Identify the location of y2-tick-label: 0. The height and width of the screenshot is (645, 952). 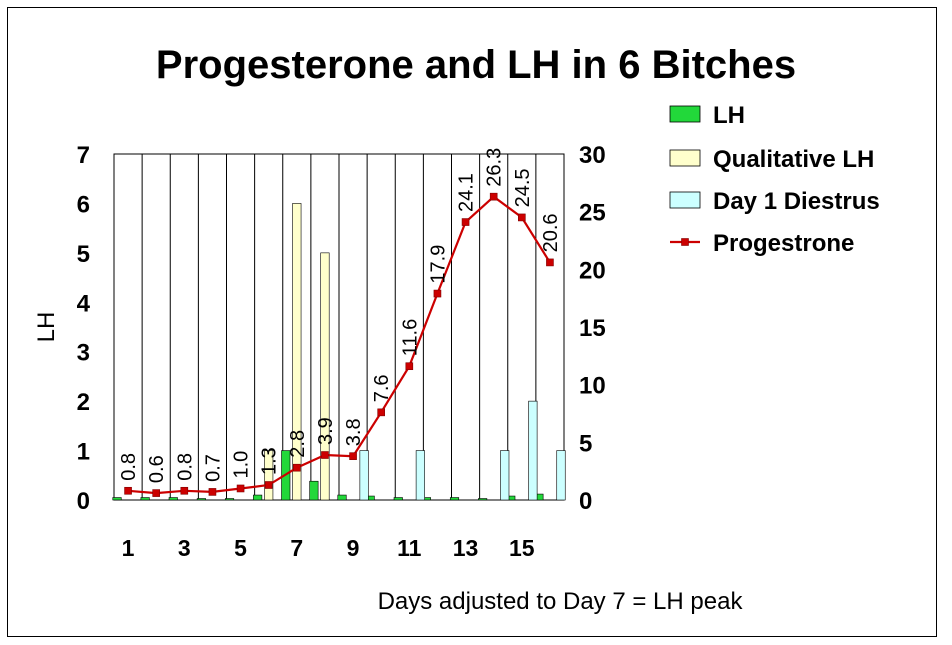
(585, 501).